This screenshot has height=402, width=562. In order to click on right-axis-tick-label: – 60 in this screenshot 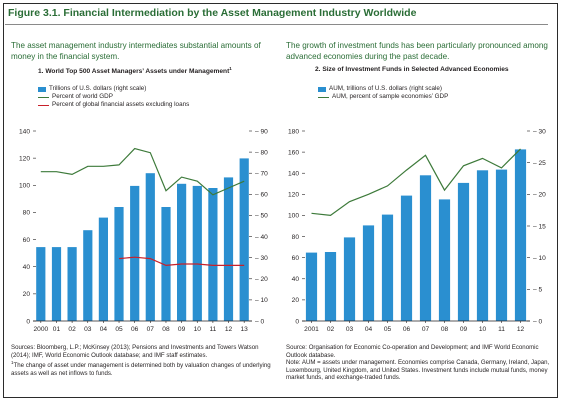, I will do `click(261, 195)`.